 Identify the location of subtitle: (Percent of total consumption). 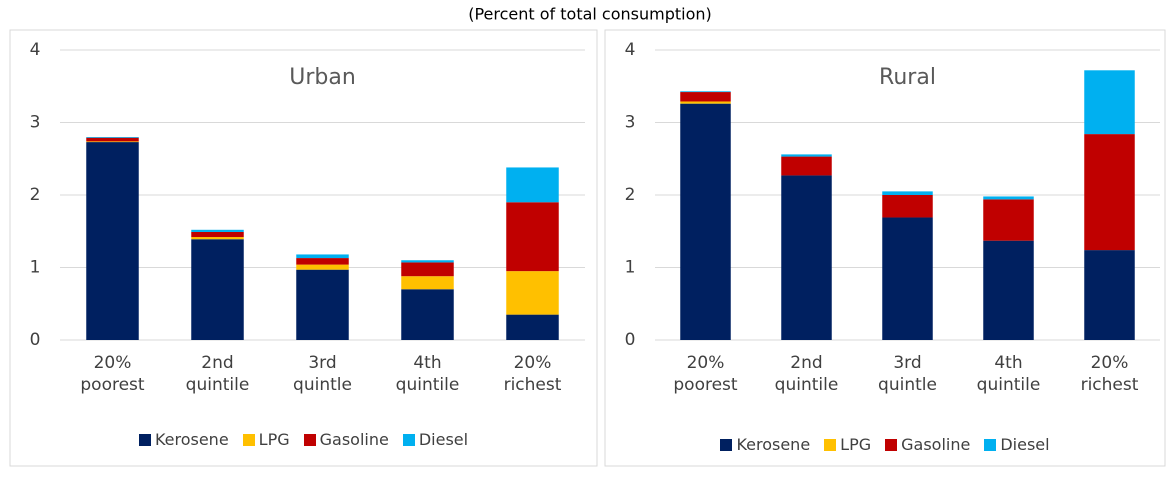
(590, 14).